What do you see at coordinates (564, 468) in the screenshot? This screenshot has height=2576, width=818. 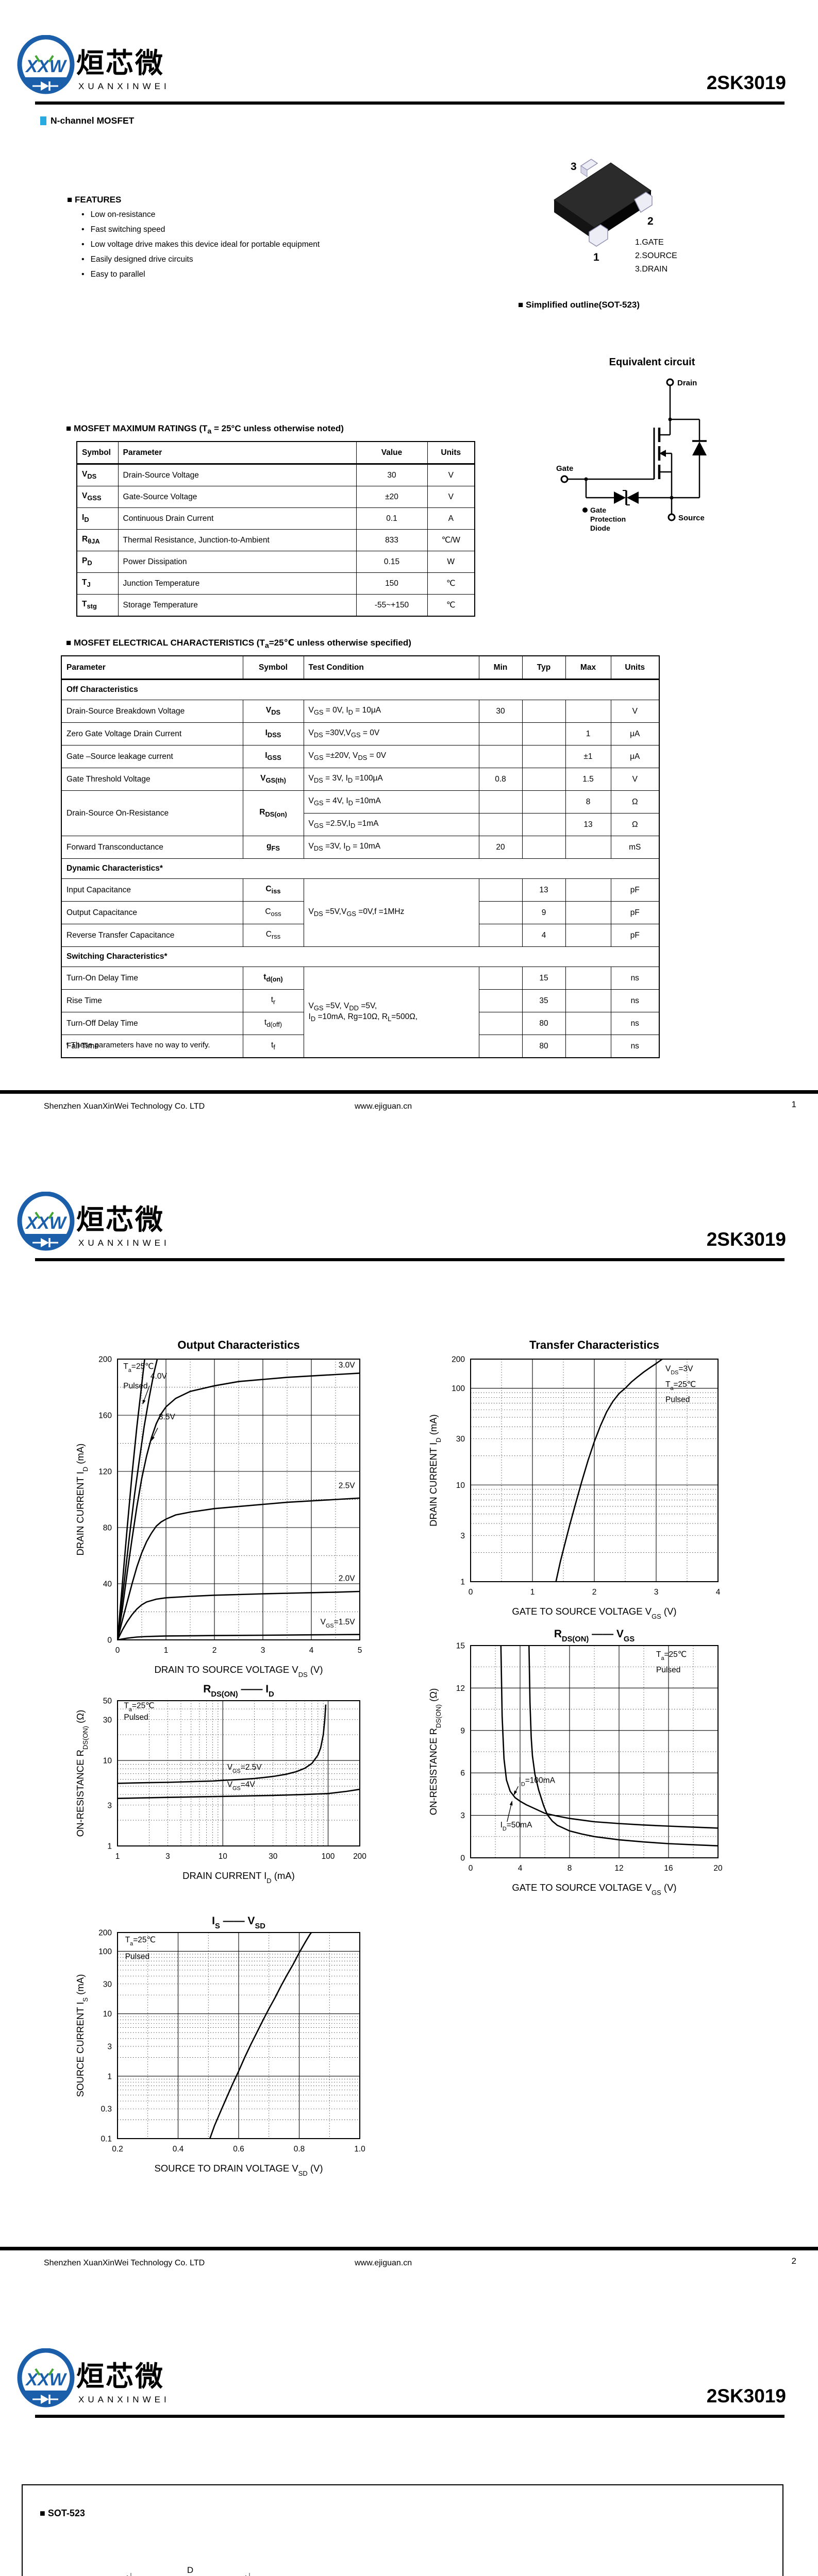 I see `gate-label: Gate` at bounding box center [564, 468].